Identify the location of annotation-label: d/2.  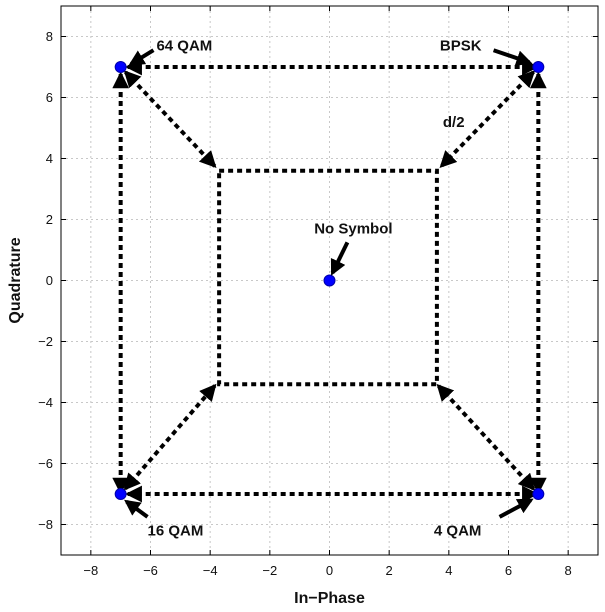
(454, 122).